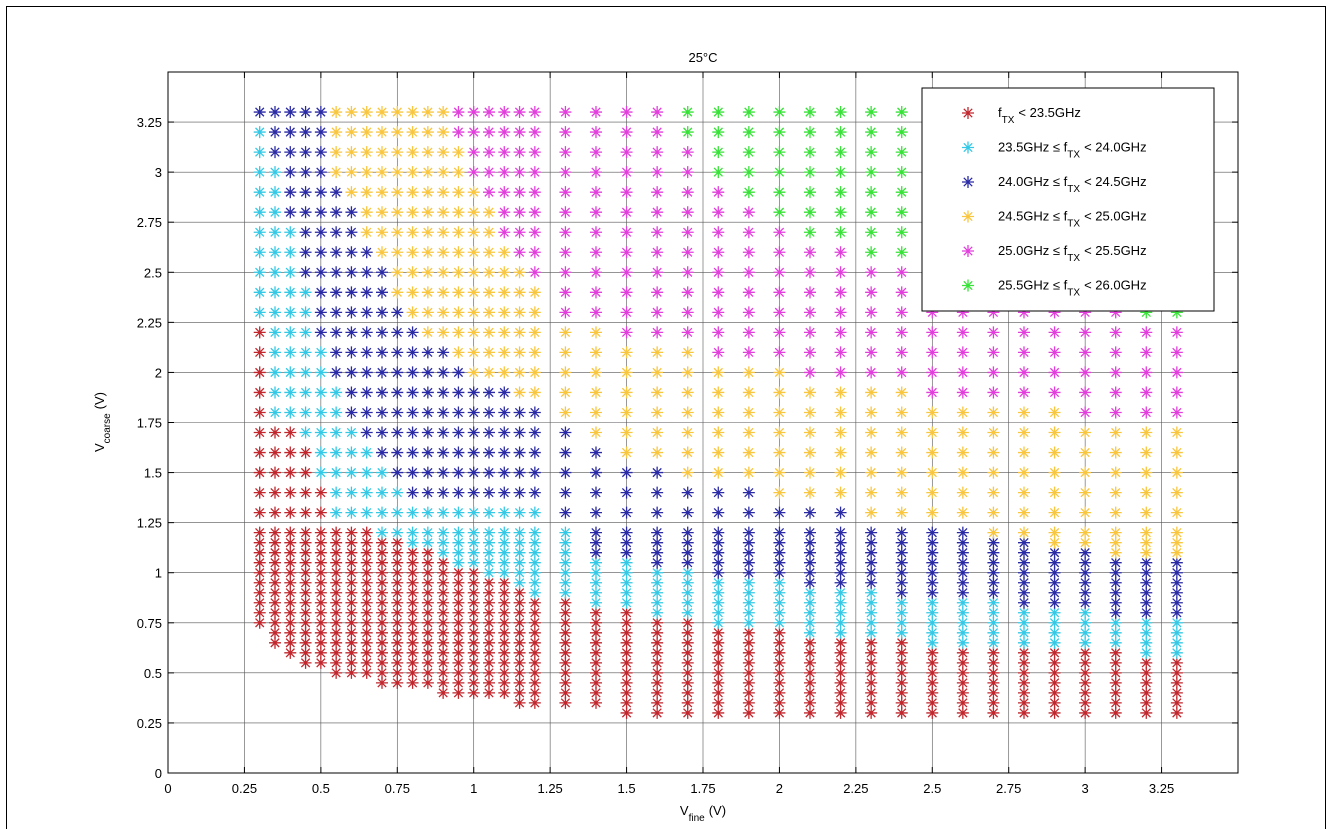 Image resolution: width=1332 pixels, height=829 pixels. I want to click on legend-label-sub: TX, so click(1073, 223).